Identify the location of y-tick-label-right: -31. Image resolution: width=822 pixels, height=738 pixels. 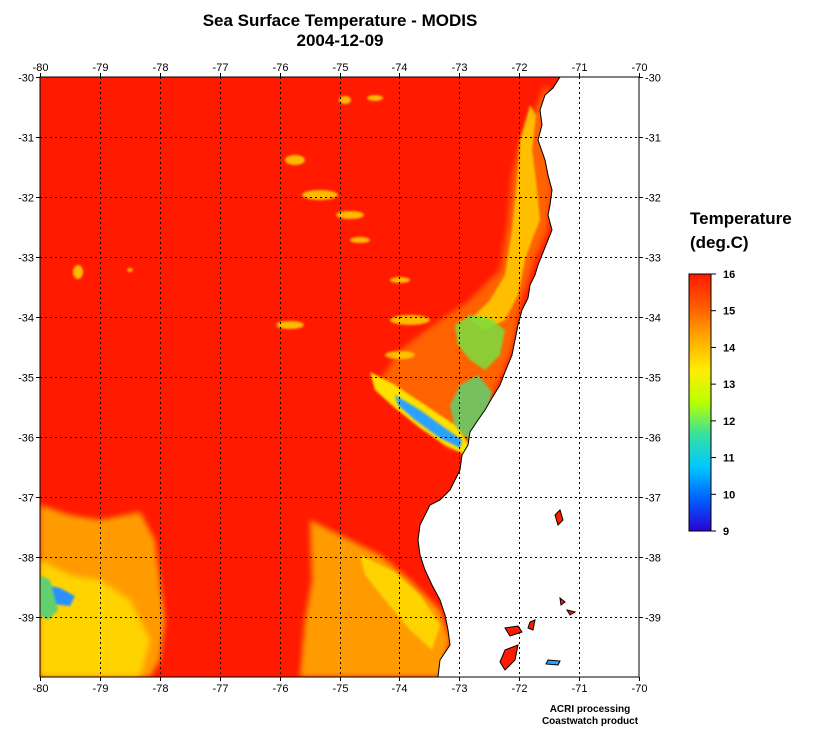
(653, 139).